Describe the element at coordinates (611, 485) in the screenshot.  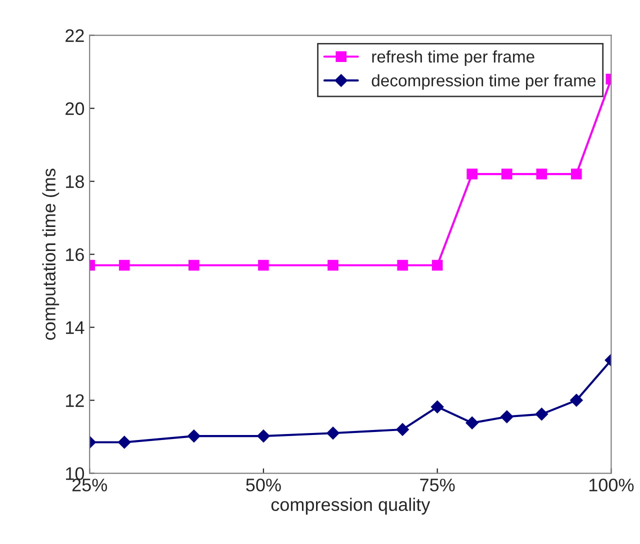
I see `x-tick-label: 100%` at that location.